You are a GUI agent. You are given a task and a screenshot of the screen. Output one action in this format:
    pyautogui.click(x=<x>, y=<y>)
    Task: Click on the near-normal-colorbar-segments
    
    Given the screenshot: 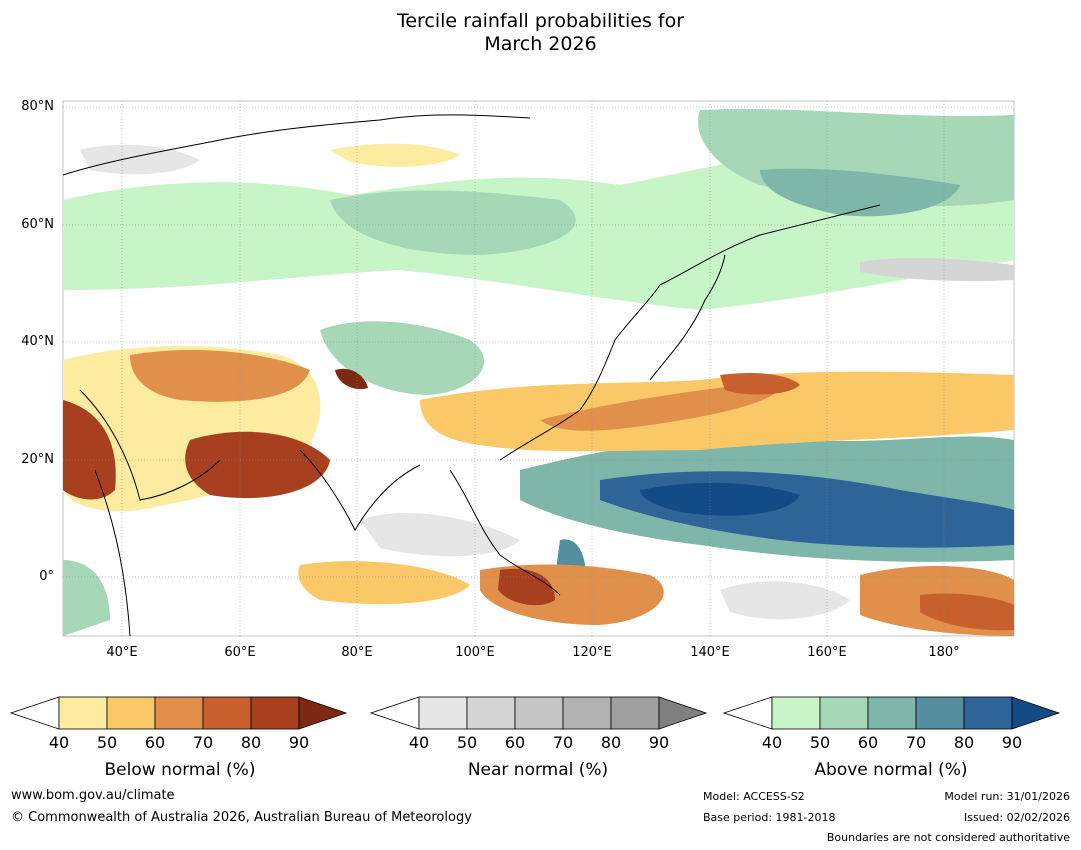 What is the action you would take?
    pyautogui.click(x=539, y=713)
    